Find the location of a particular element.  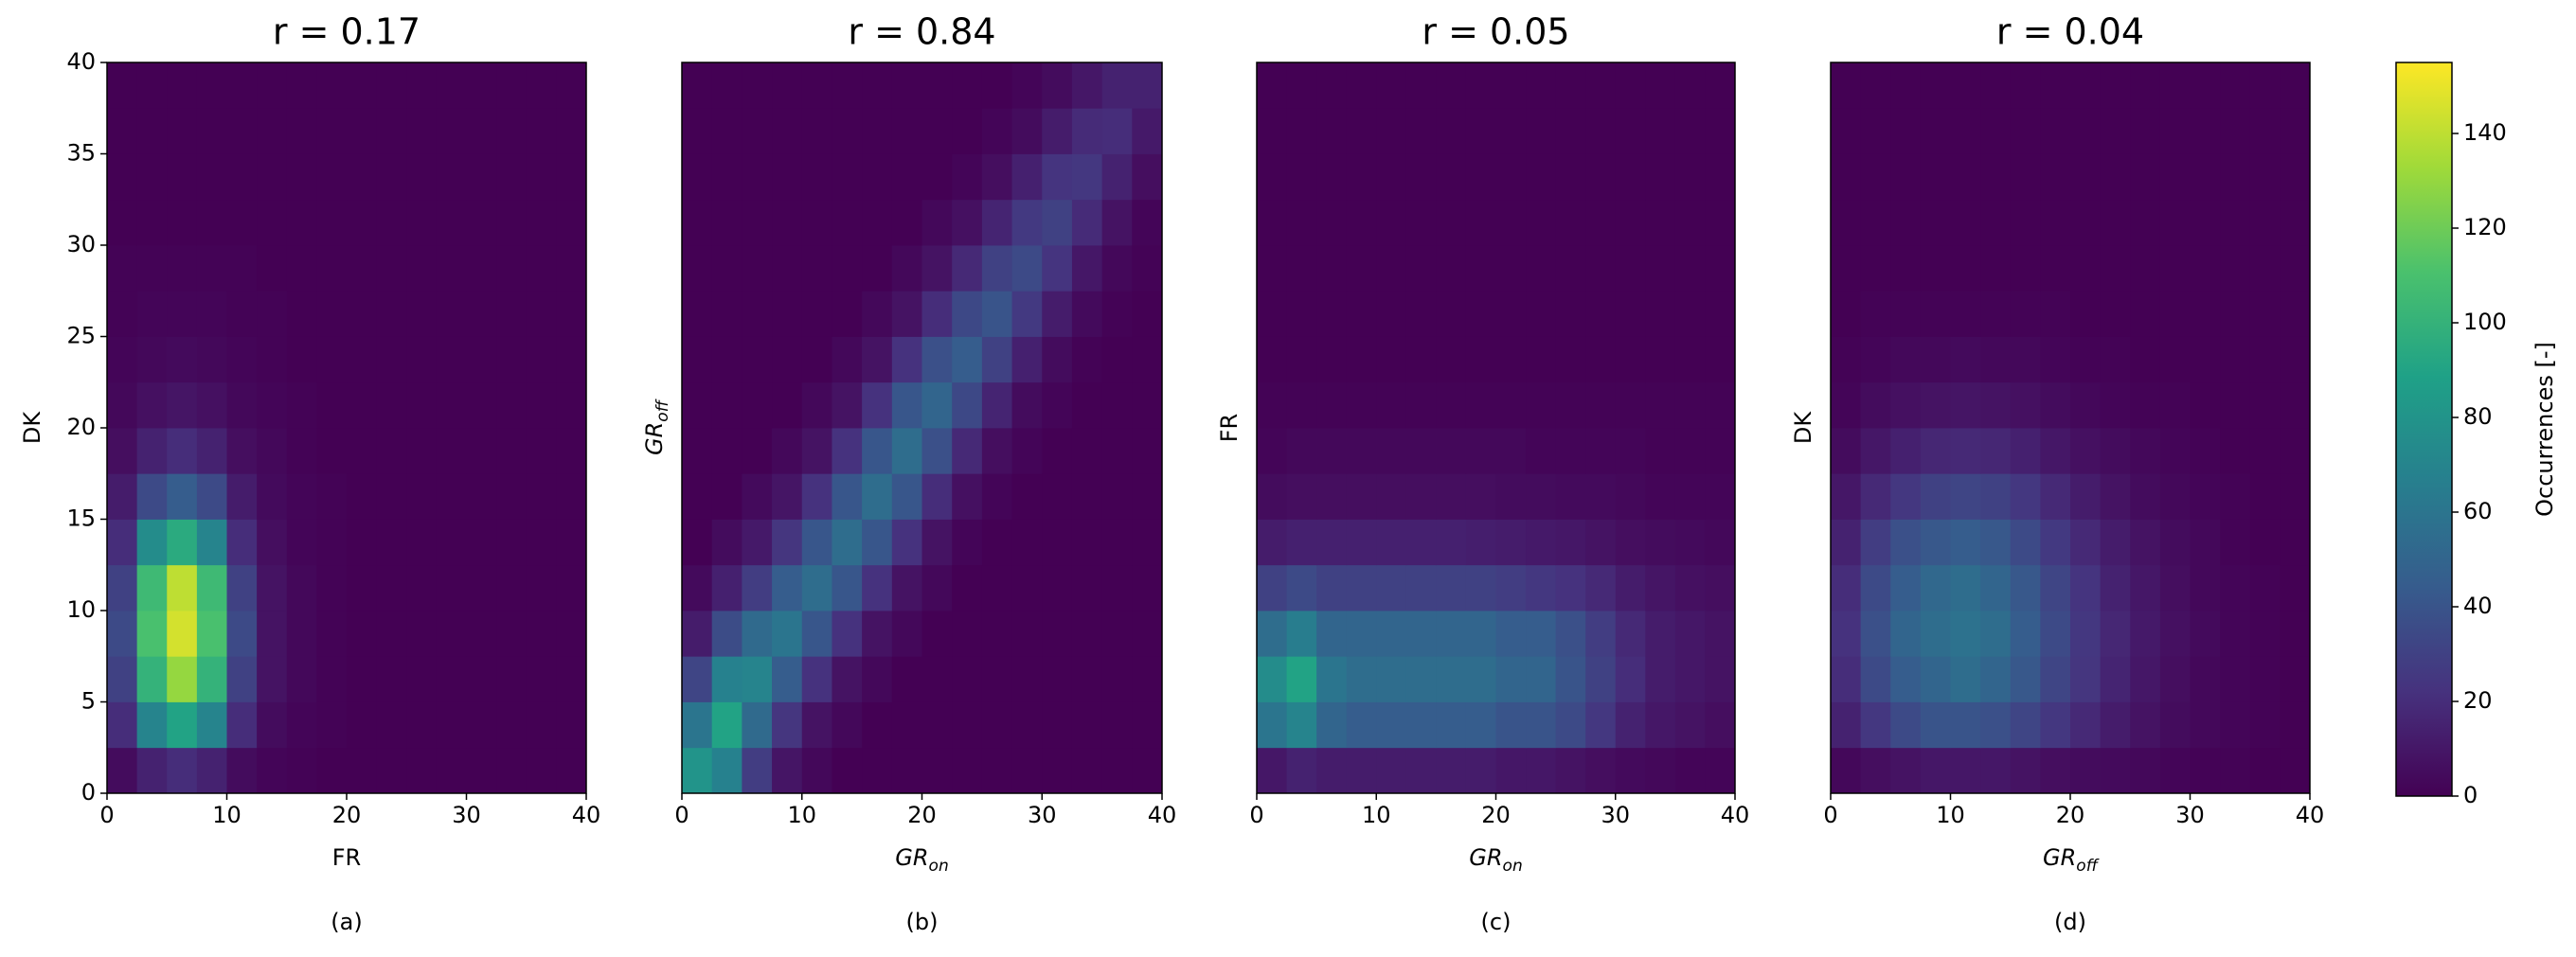

x-tick-label: 30 is located at coordinates (466, 815).